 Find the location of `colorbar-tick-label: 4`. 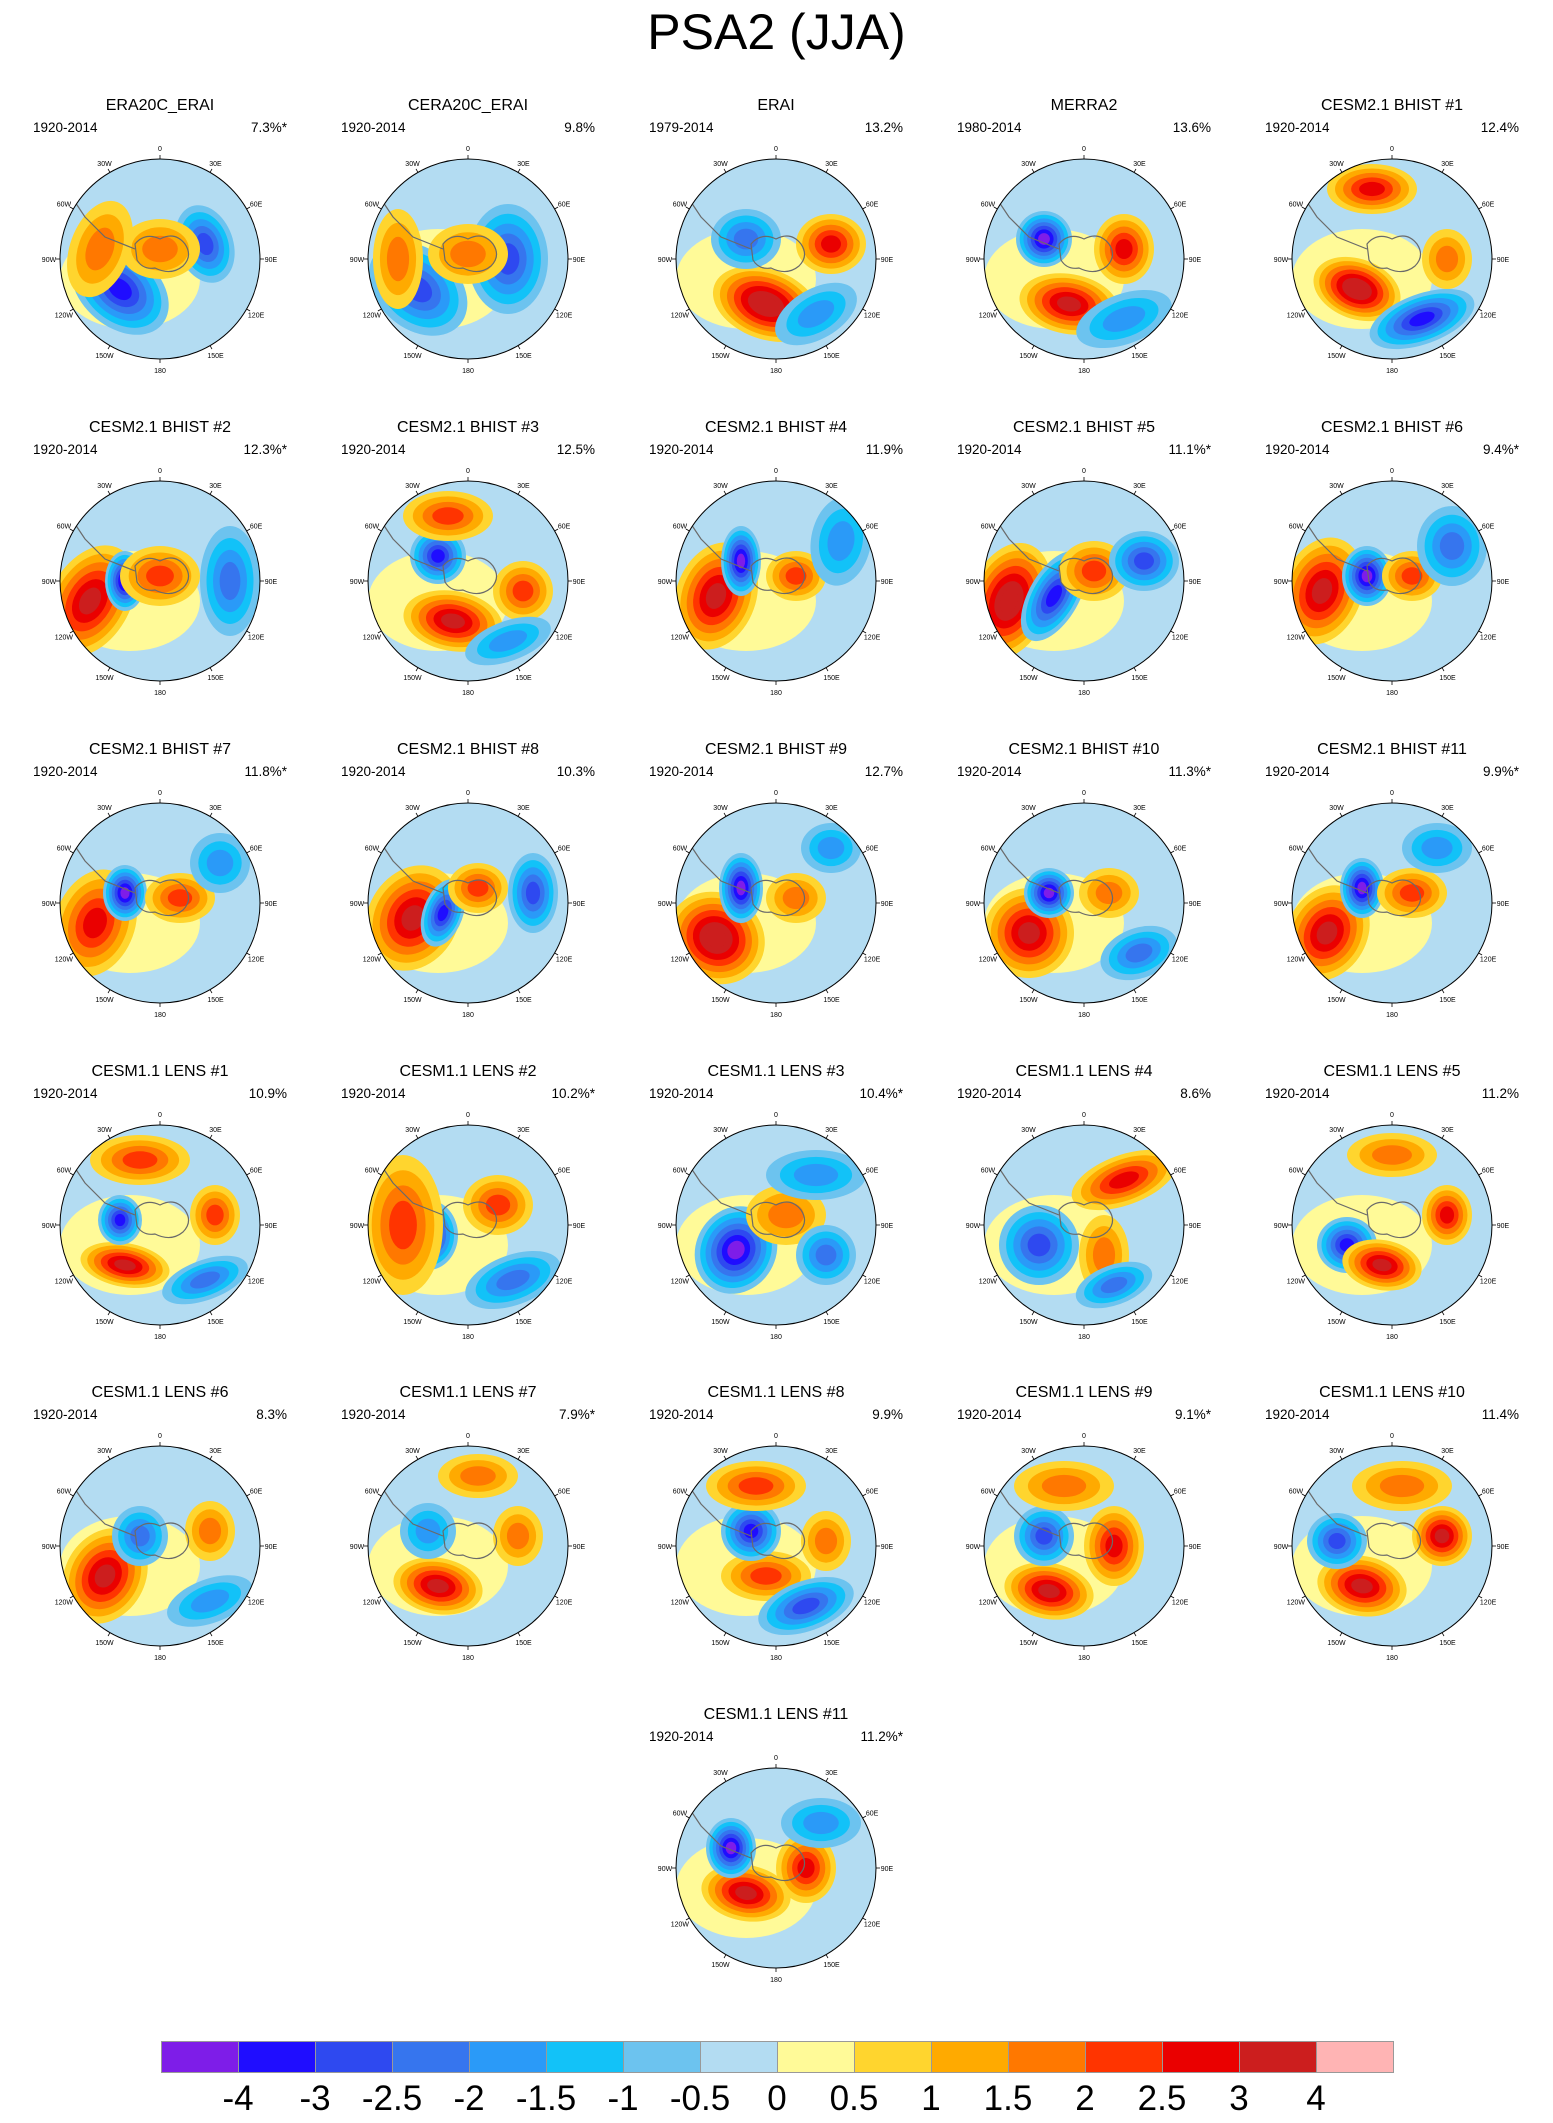

colorbar-tick-label: 4 is located at coordinates (1316, 2098).